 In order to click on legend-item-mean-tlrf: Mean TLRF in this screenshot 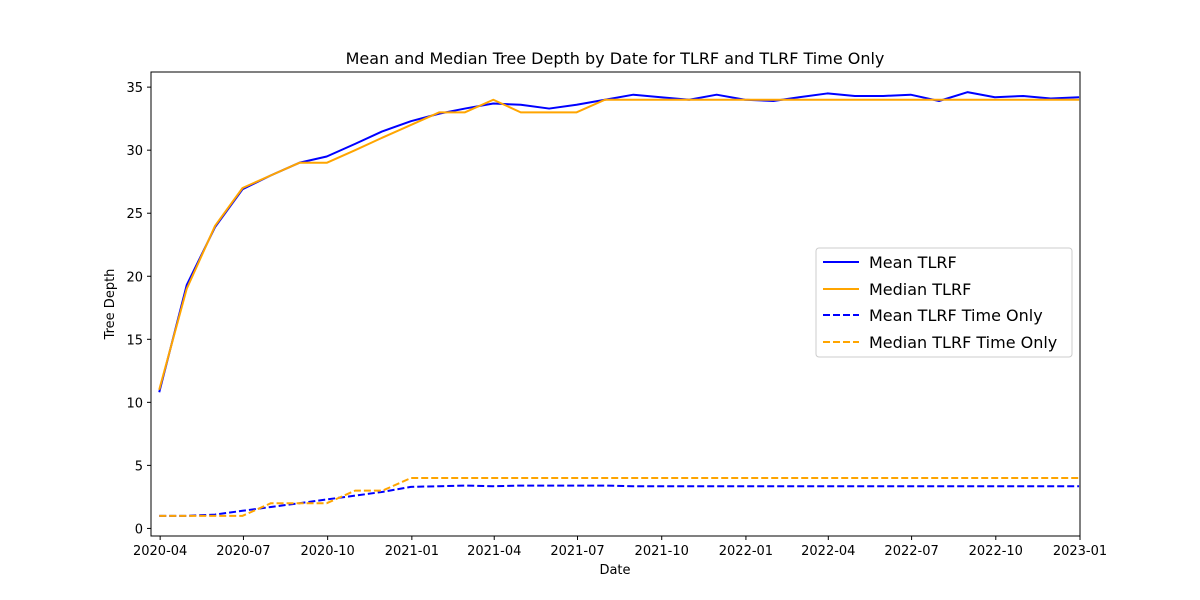, I will do `click(890, 262)`.